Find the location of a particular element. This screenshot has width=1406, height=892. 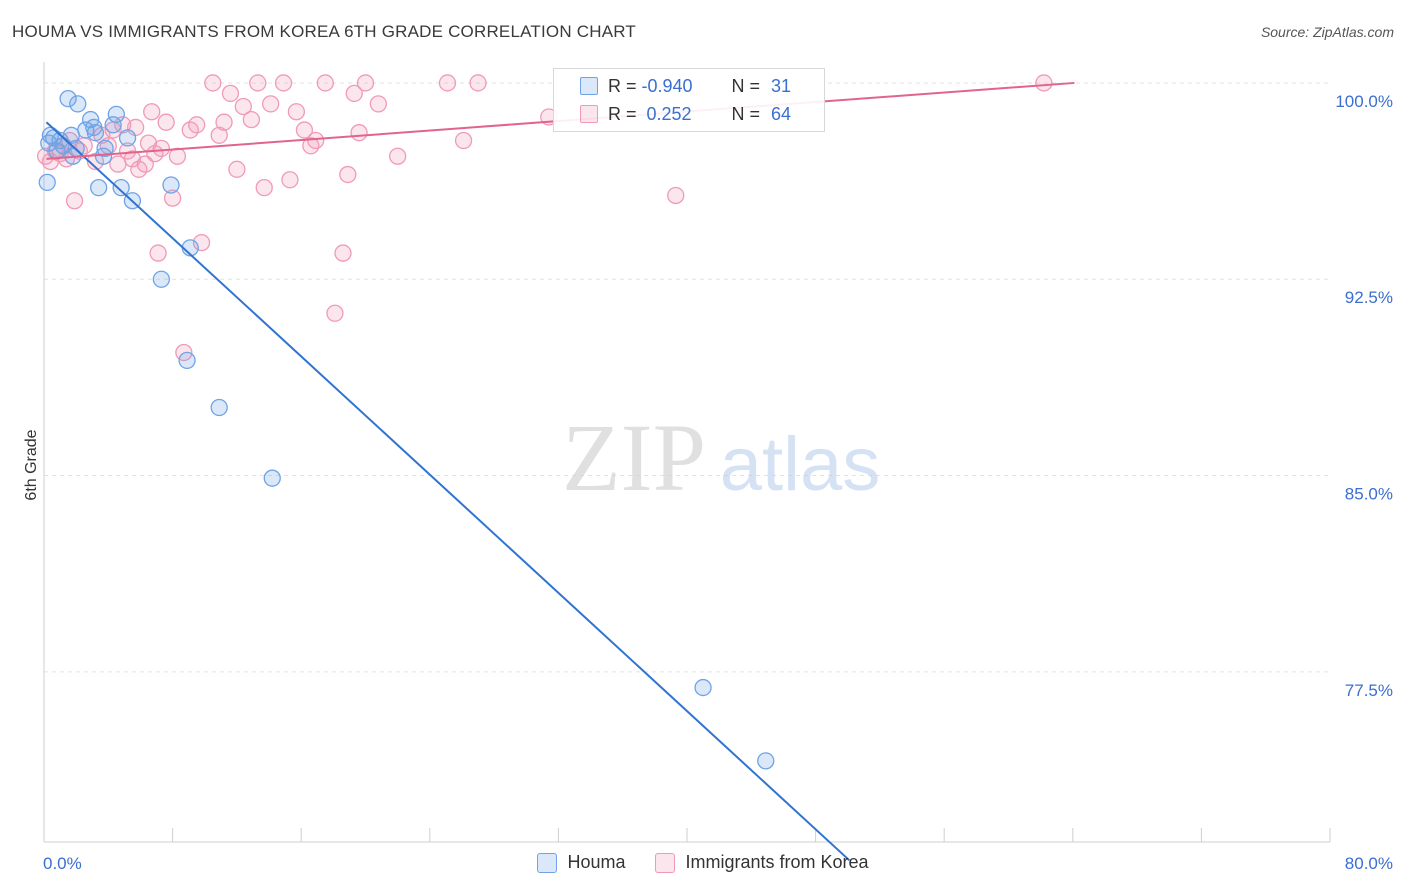

x-tick-label-max: 80.0% is located at coordinates (1369, 863).